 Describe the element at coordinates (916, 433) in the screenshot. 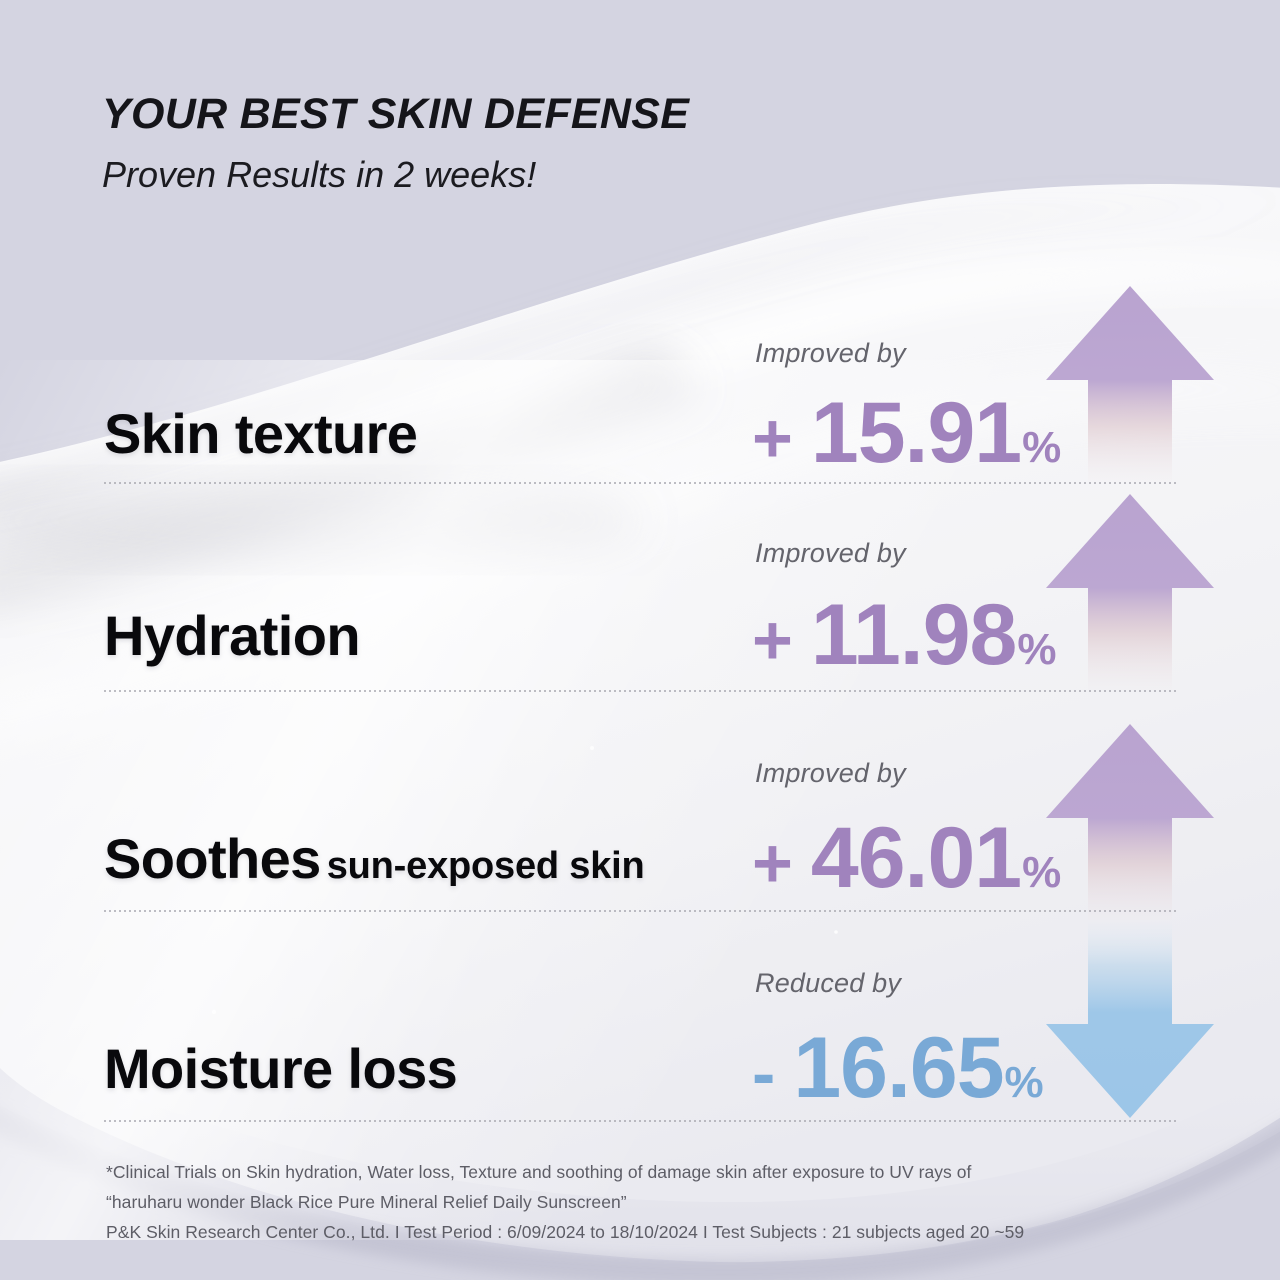

I see `metric-number: 15.91` at that location.